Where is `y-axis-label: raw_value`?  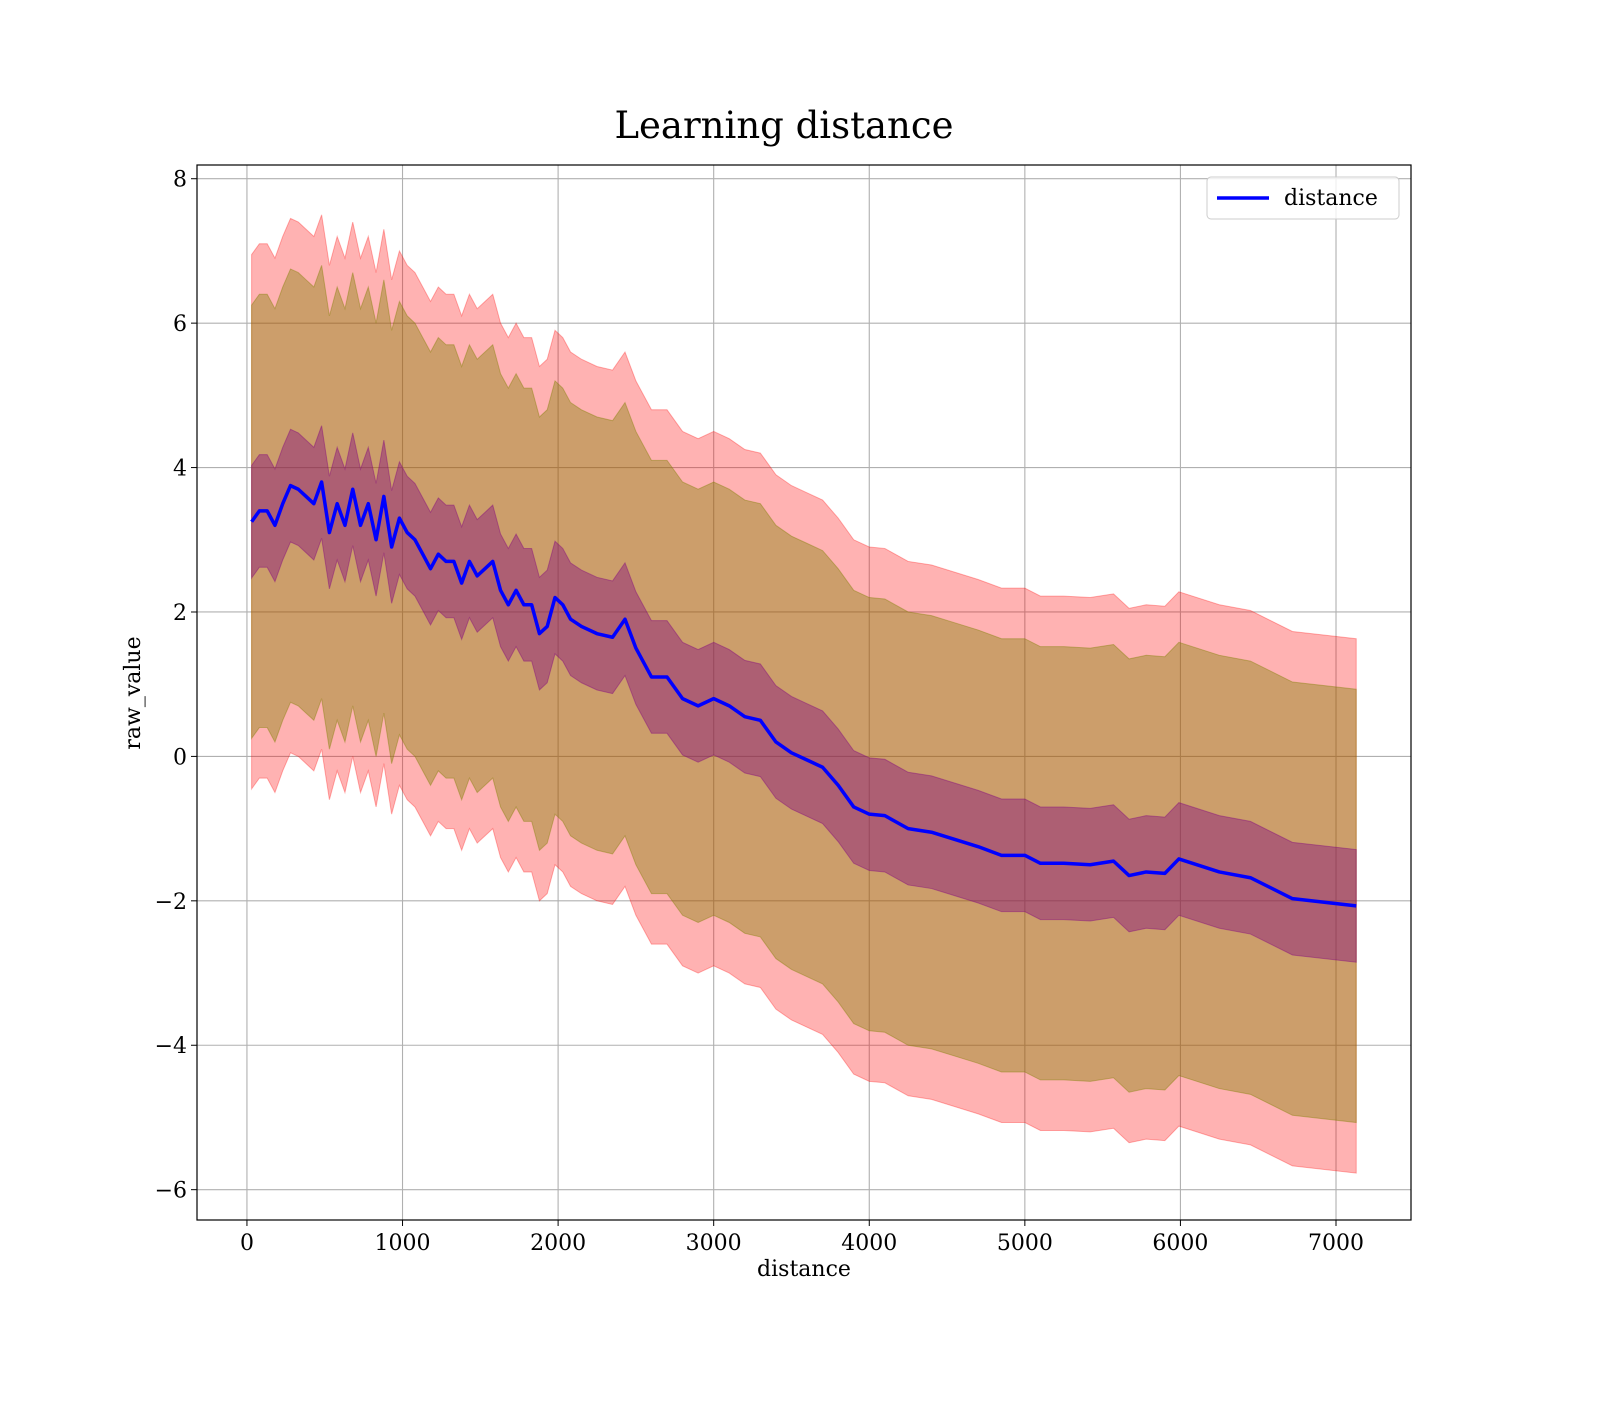
y-axis-label: raw_value is located at coordinates (133, 692).